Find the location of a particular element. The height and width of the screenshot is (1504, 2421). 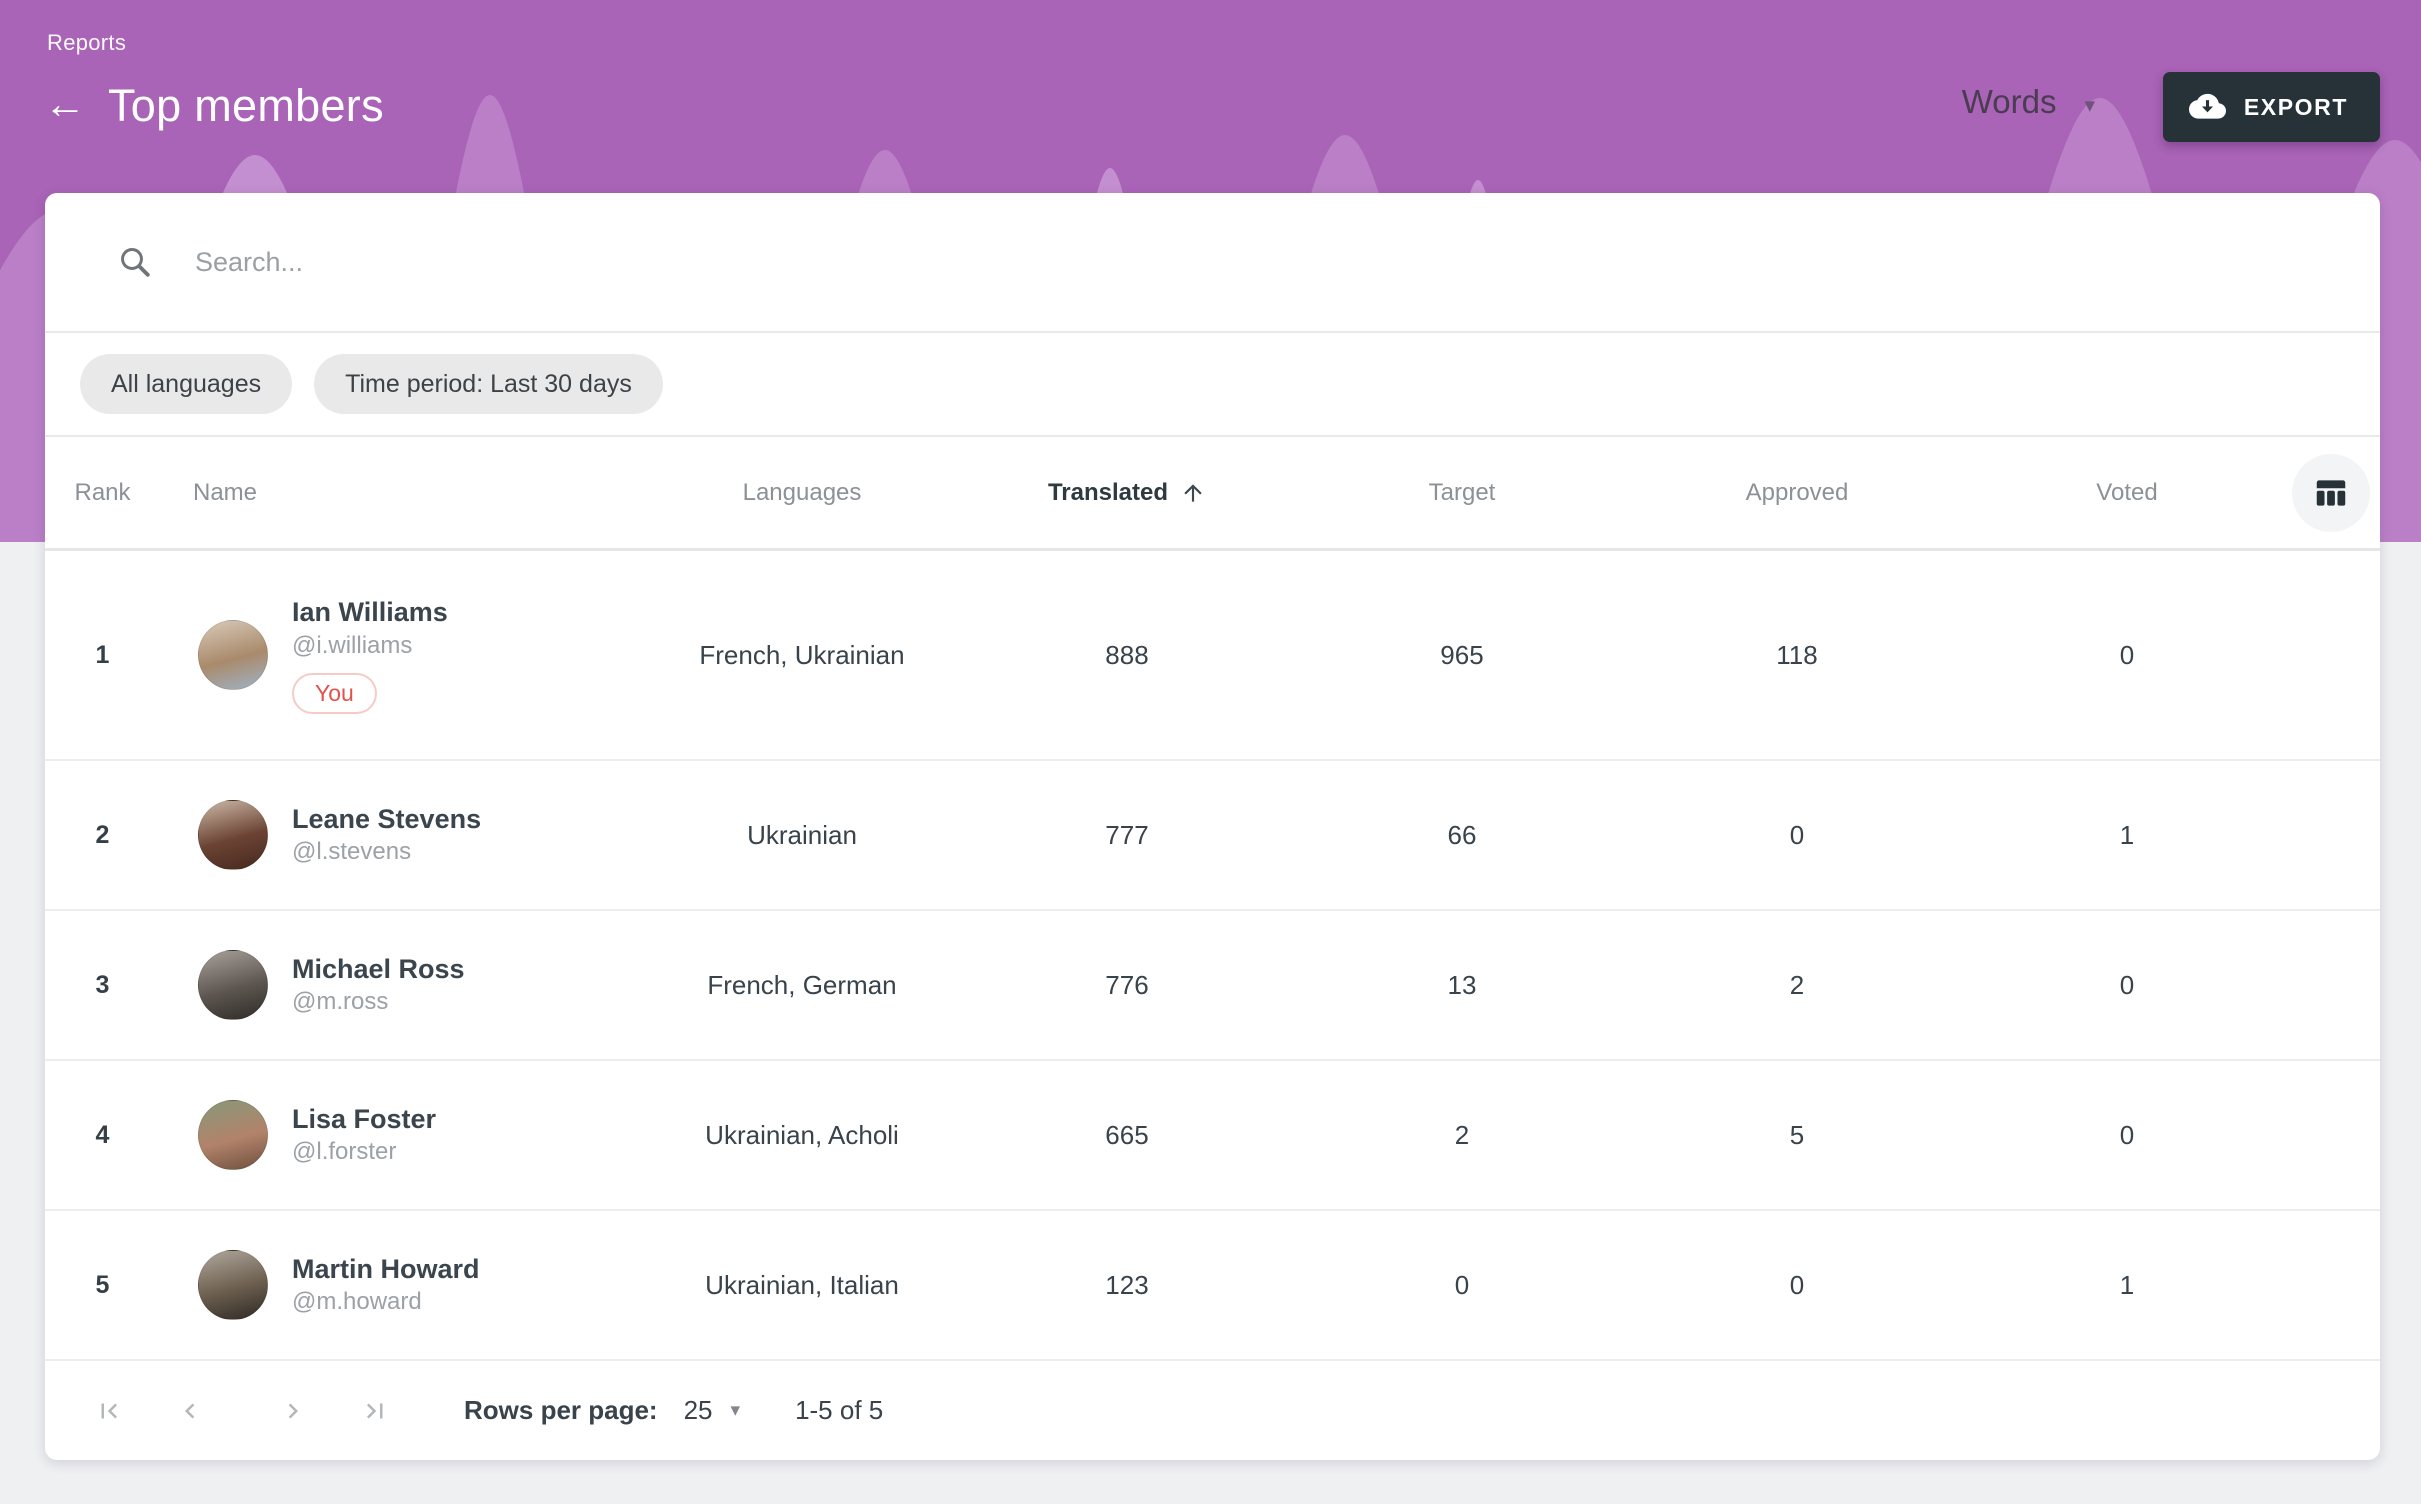

target-count: 965 is located at coordinates (1462, 654).